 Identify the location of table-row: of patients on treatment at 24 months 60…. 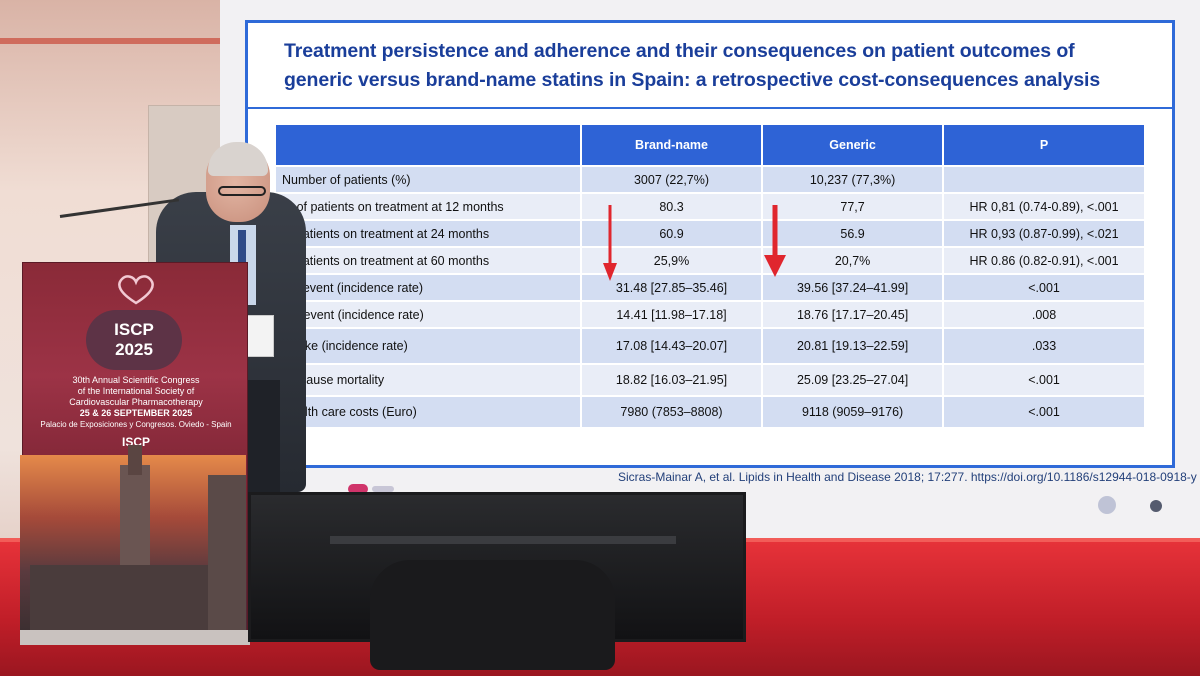
(710, 233).